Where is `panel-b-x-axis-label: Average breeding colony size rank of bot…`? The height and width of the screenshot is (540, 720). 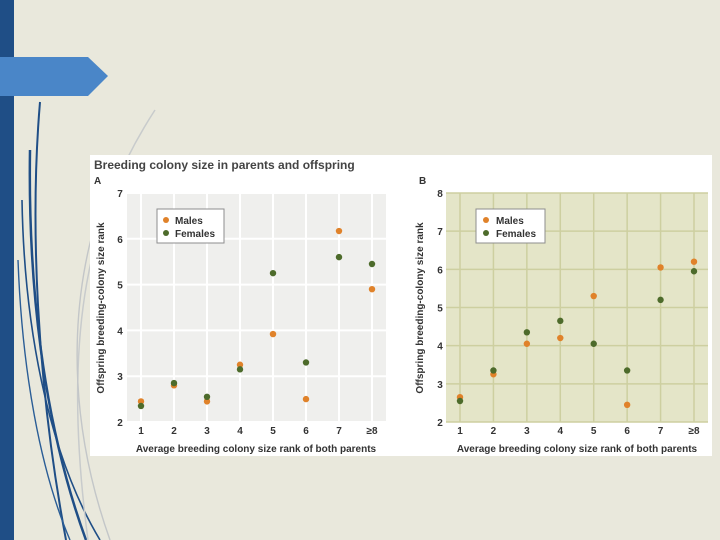 panel-b-x-axis-label: Average breeding colony size rank of bot… is located at coordinates (577, 449).